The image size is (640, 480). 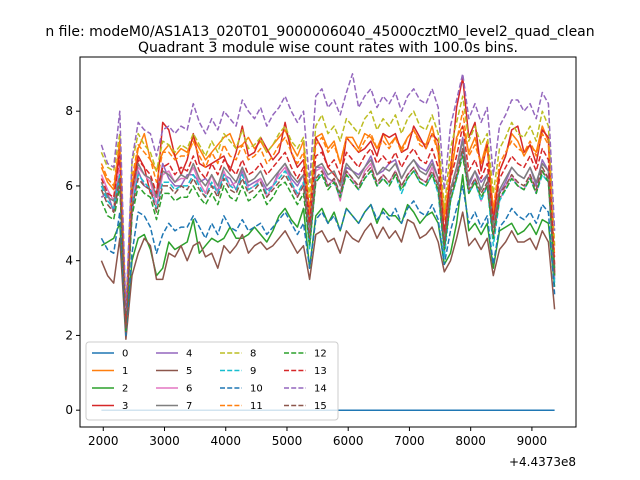 I want to click on legend-label-7: 7, so click(x=189, y=406).